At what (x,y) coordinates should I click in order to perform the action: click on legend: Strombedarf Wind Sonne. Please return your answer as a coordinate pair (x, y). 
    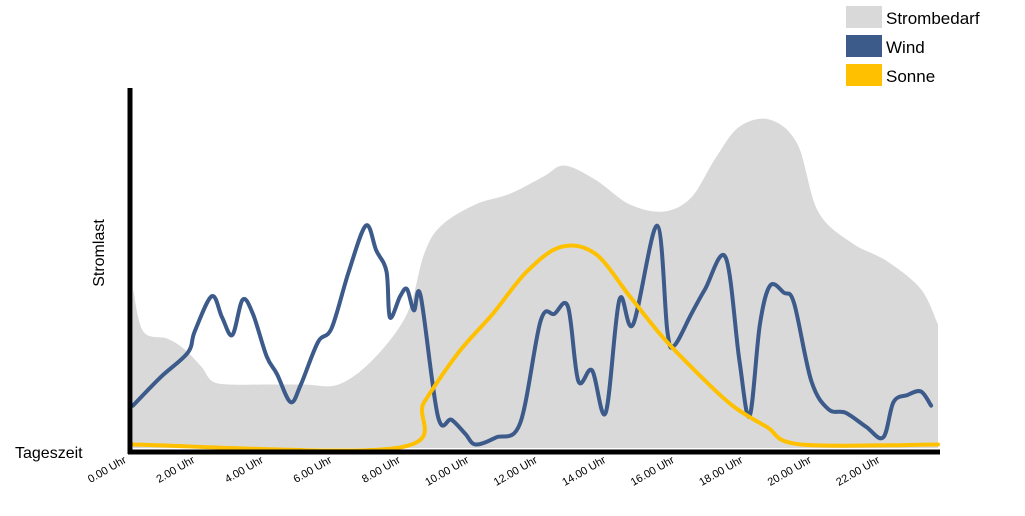
    Looking at the image, I should click on (913, 46).